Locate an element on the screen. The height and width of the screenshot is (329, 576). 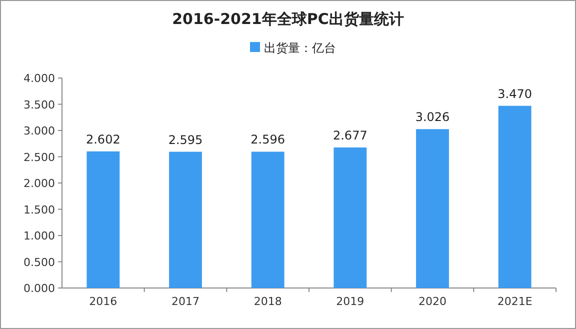
data-label: 2.595 is located at coordinates (185, 139).